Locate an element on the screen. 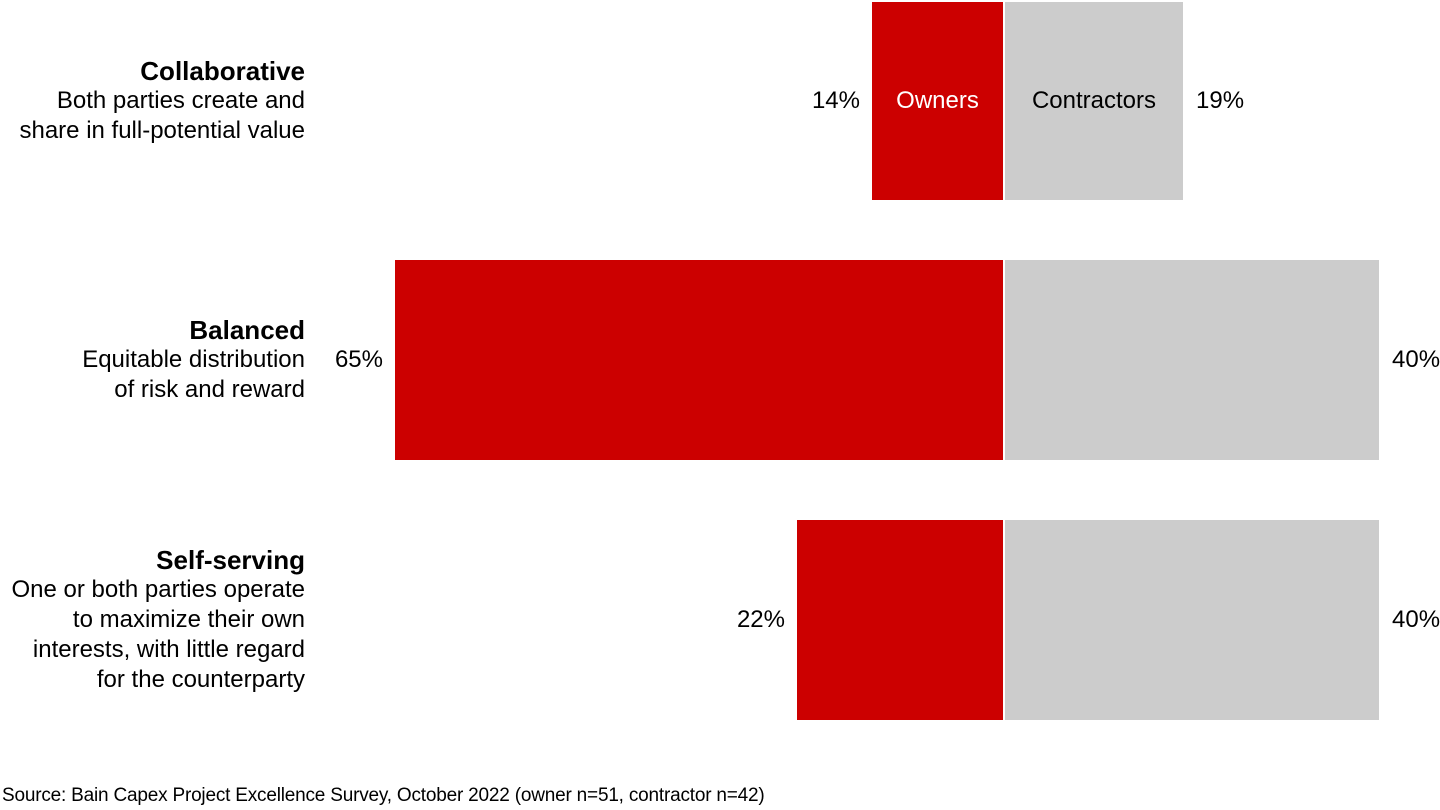 This screenshot has width=1440, height=810. contractors-bar: Contractors is located at coordinates (1094, 101).